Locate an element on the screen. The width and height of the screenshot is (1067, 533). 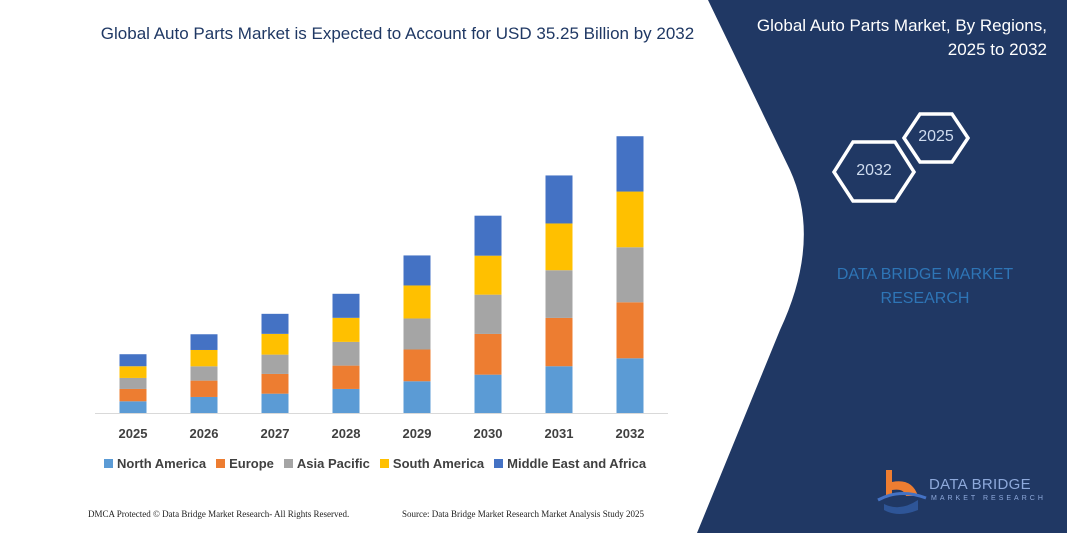
legend-label: Middle East and Africa is located at coordinates (577, 463).